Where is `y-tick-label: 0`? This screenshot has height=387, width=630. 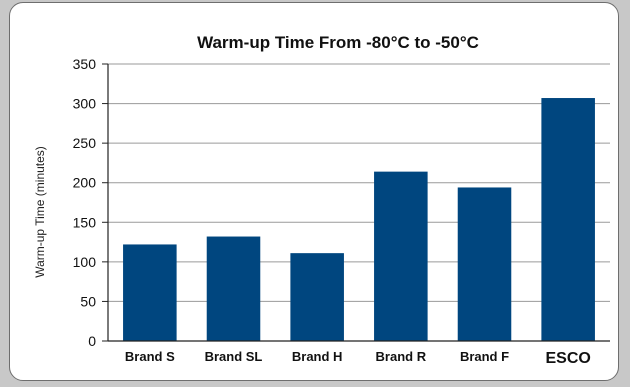 y-tick-label: 0 is located at coordinates (92, 341).